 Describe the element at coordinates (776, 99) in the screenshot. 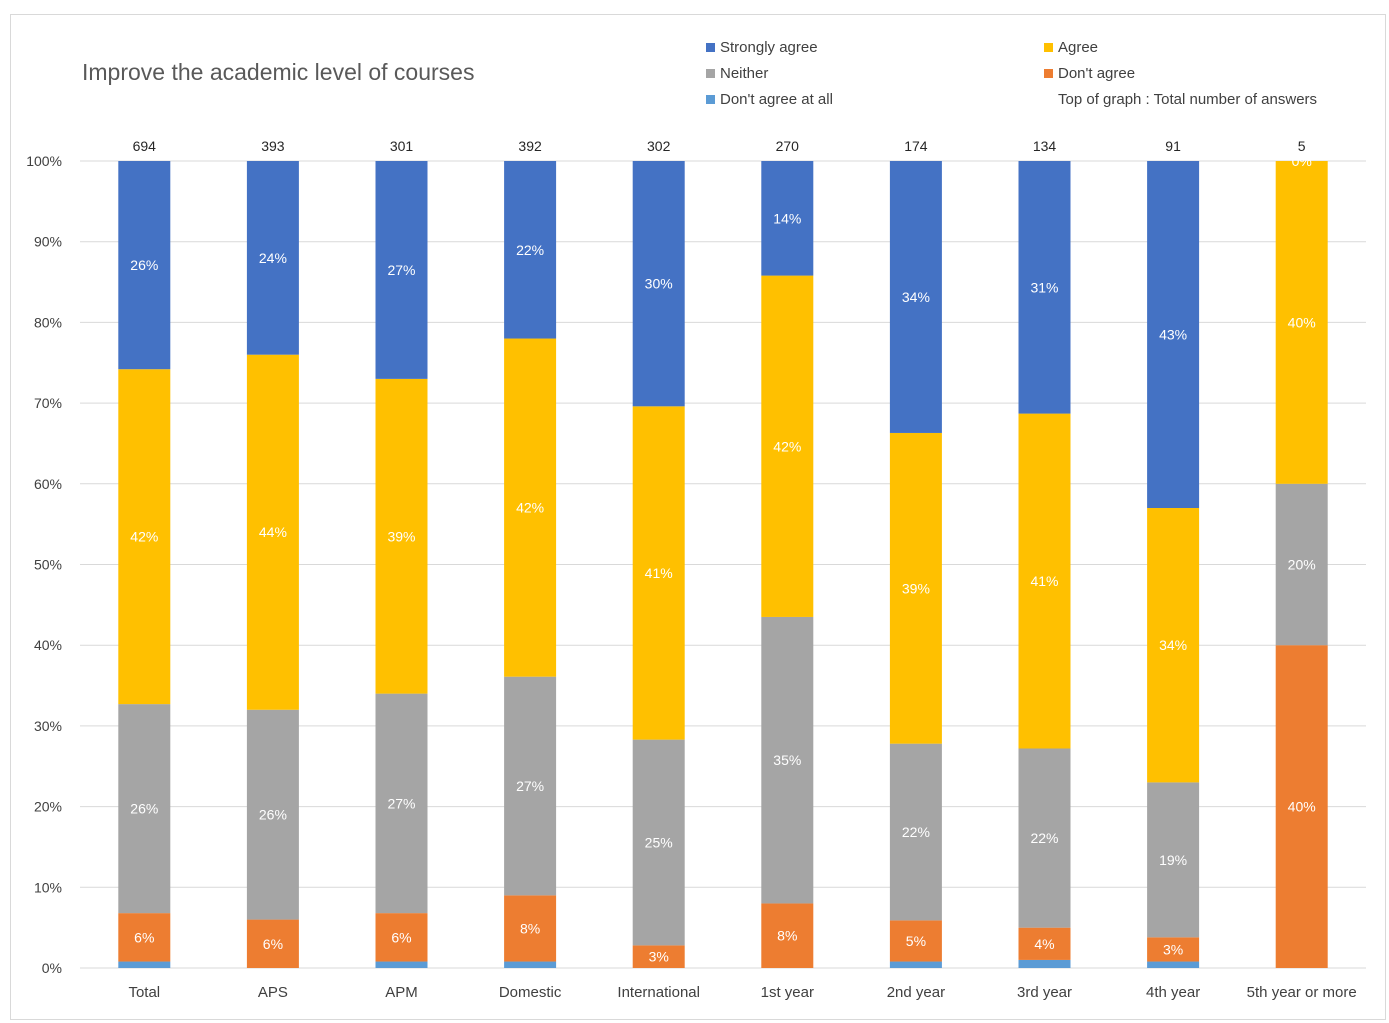

I see `legend-label: Don't agree at all` at that location.